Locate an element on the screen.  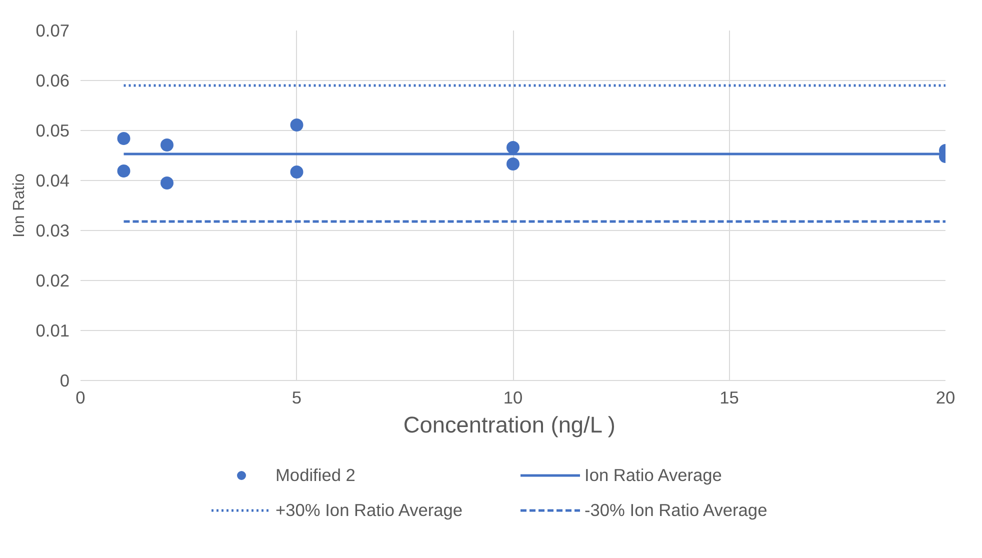
y-tick-label: 0.06 is located at coordinates (53, 80).